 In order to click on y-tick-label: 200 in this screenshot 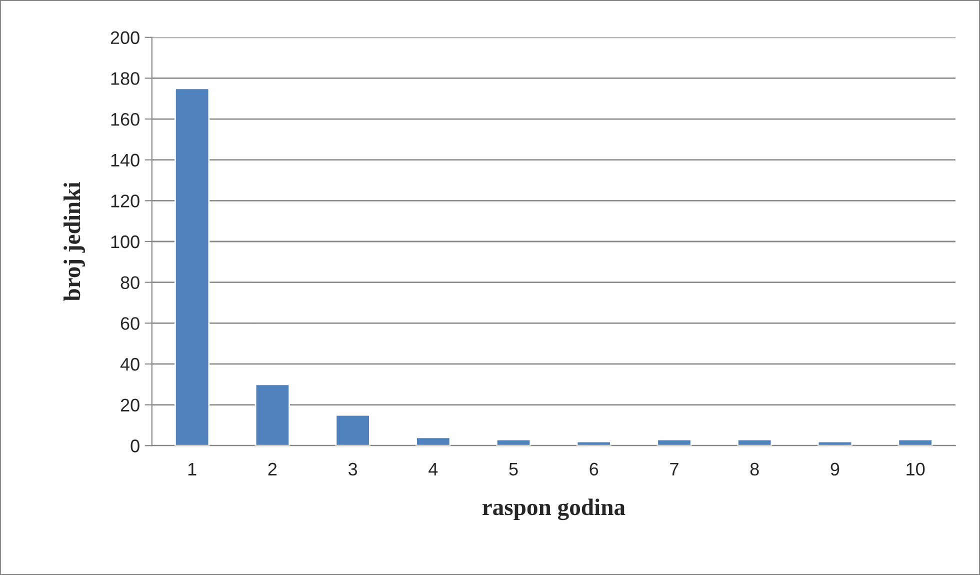, I will do `click(125, 37)`.